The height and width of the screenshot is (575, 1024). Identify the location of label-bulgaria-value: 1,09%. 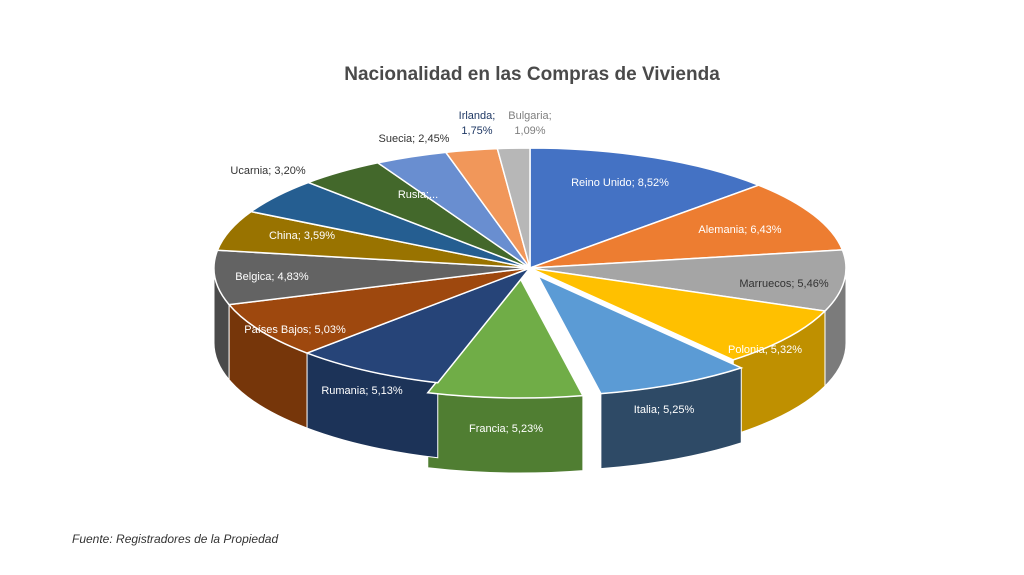
(529, 131).